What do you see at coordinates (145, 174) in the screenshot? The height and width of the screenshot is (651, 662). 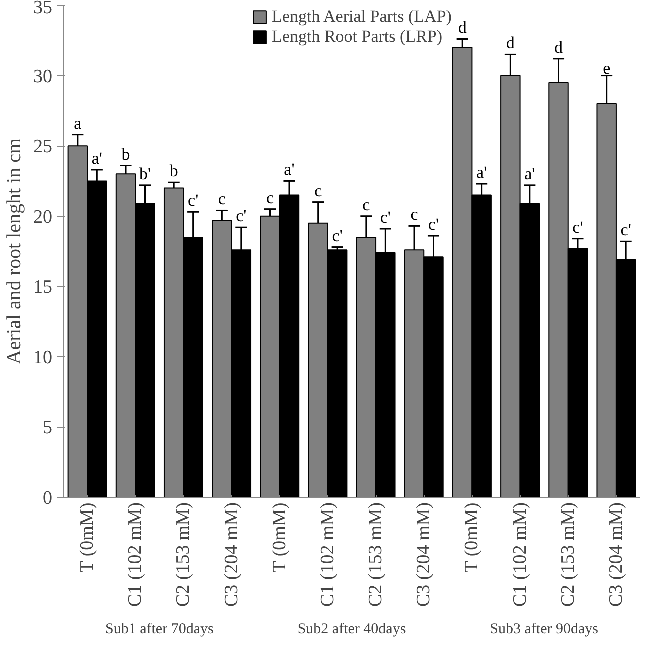 I see `data-label: b'` at bounding box center [145, 174].